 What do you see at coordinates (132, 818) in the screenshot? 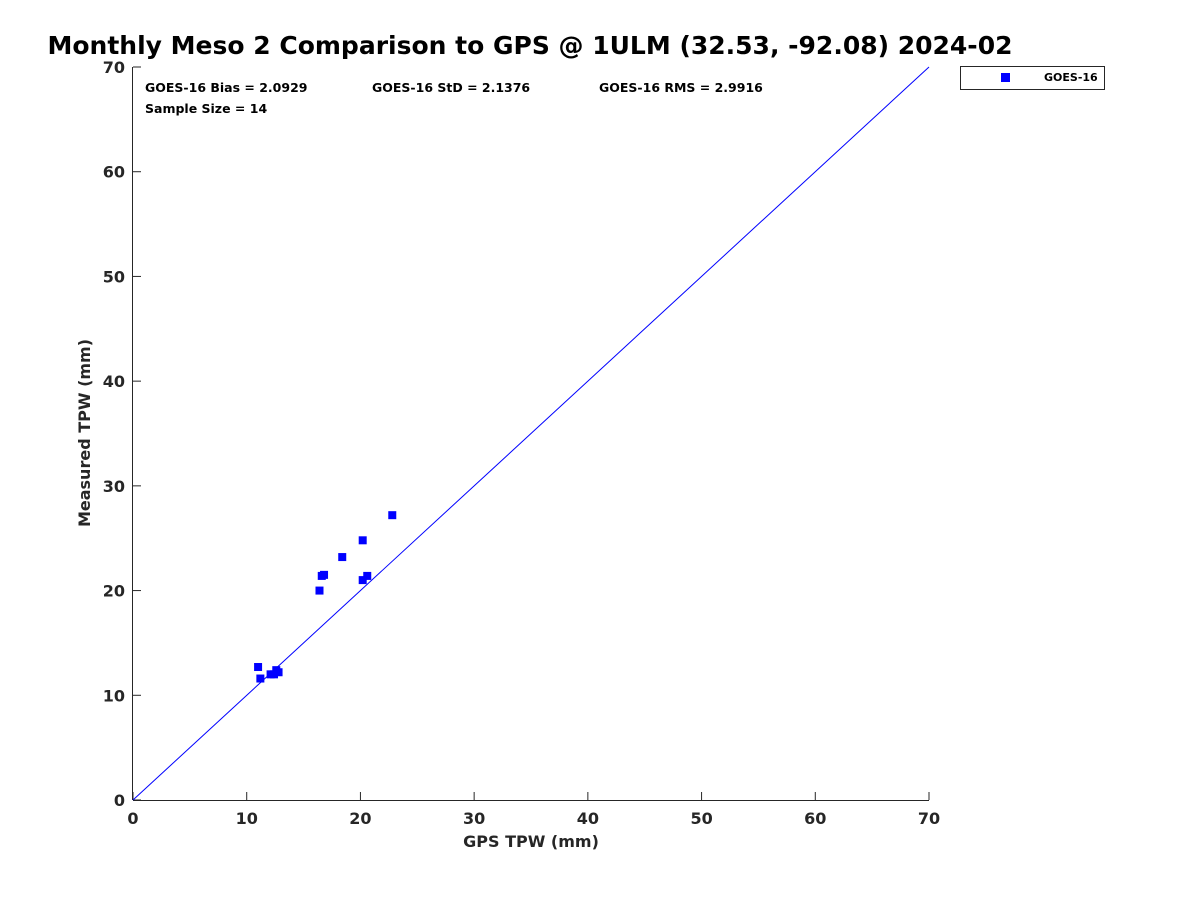
I see `x-tick-label: 0` at bounding box center [132, 818].